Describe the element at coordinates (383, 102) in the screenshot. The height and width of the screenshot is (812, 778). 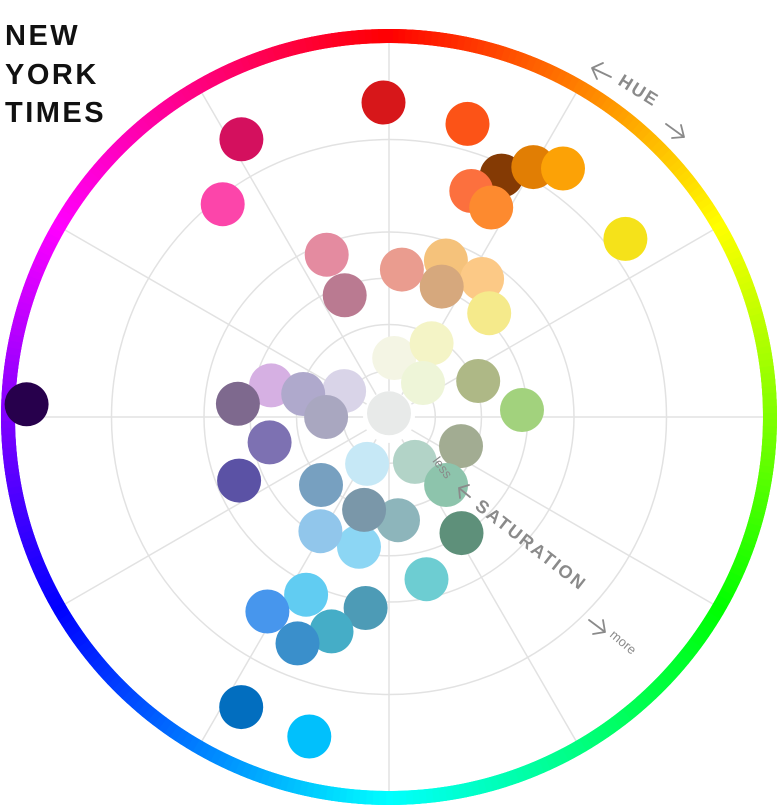
I see `color-dot-crimson` at that location.